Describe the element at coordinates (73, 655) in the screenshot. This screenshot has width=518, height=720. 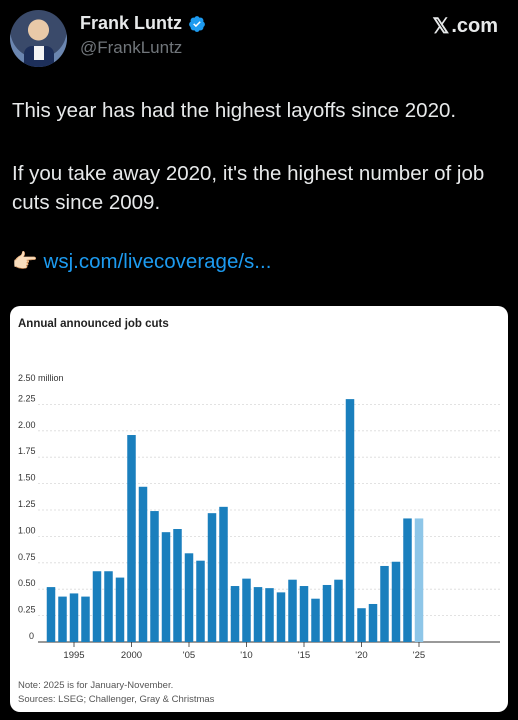
I see `x-tick-label: 1995` at that location.